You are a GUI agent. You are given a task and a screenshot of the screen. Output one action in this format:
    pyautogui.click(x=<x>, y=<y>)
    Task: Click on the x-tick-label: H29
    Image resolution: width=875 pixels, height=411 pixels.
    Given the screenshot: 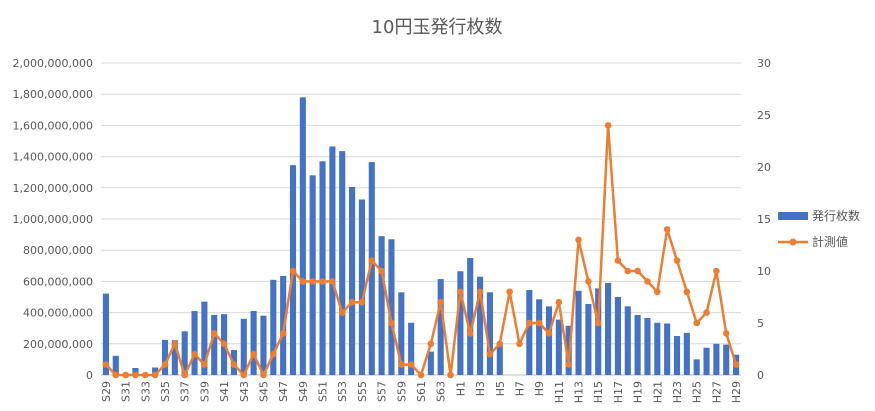 What is the action you would take?
    pyautogui.click(x=736, y=392)
    